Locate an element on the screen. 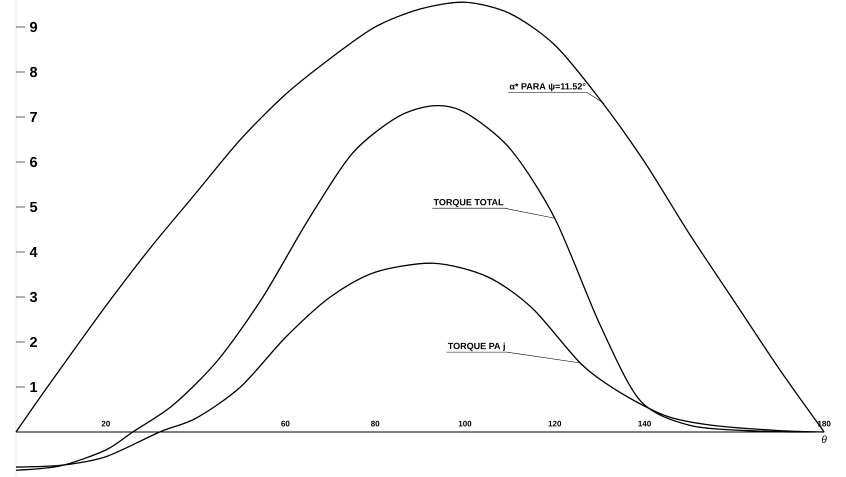  x-axis-title: θ is located at coordinates (824, 439).